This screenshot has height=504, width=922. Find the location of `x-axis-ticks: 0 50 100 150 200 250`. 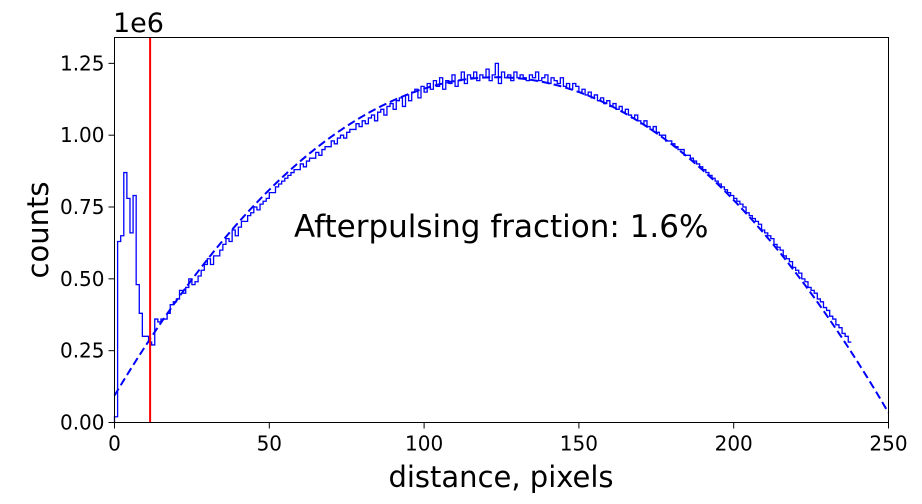

x-axis-ticks: 0 50 100 150 200 250 is located at coordinates (508, 439).